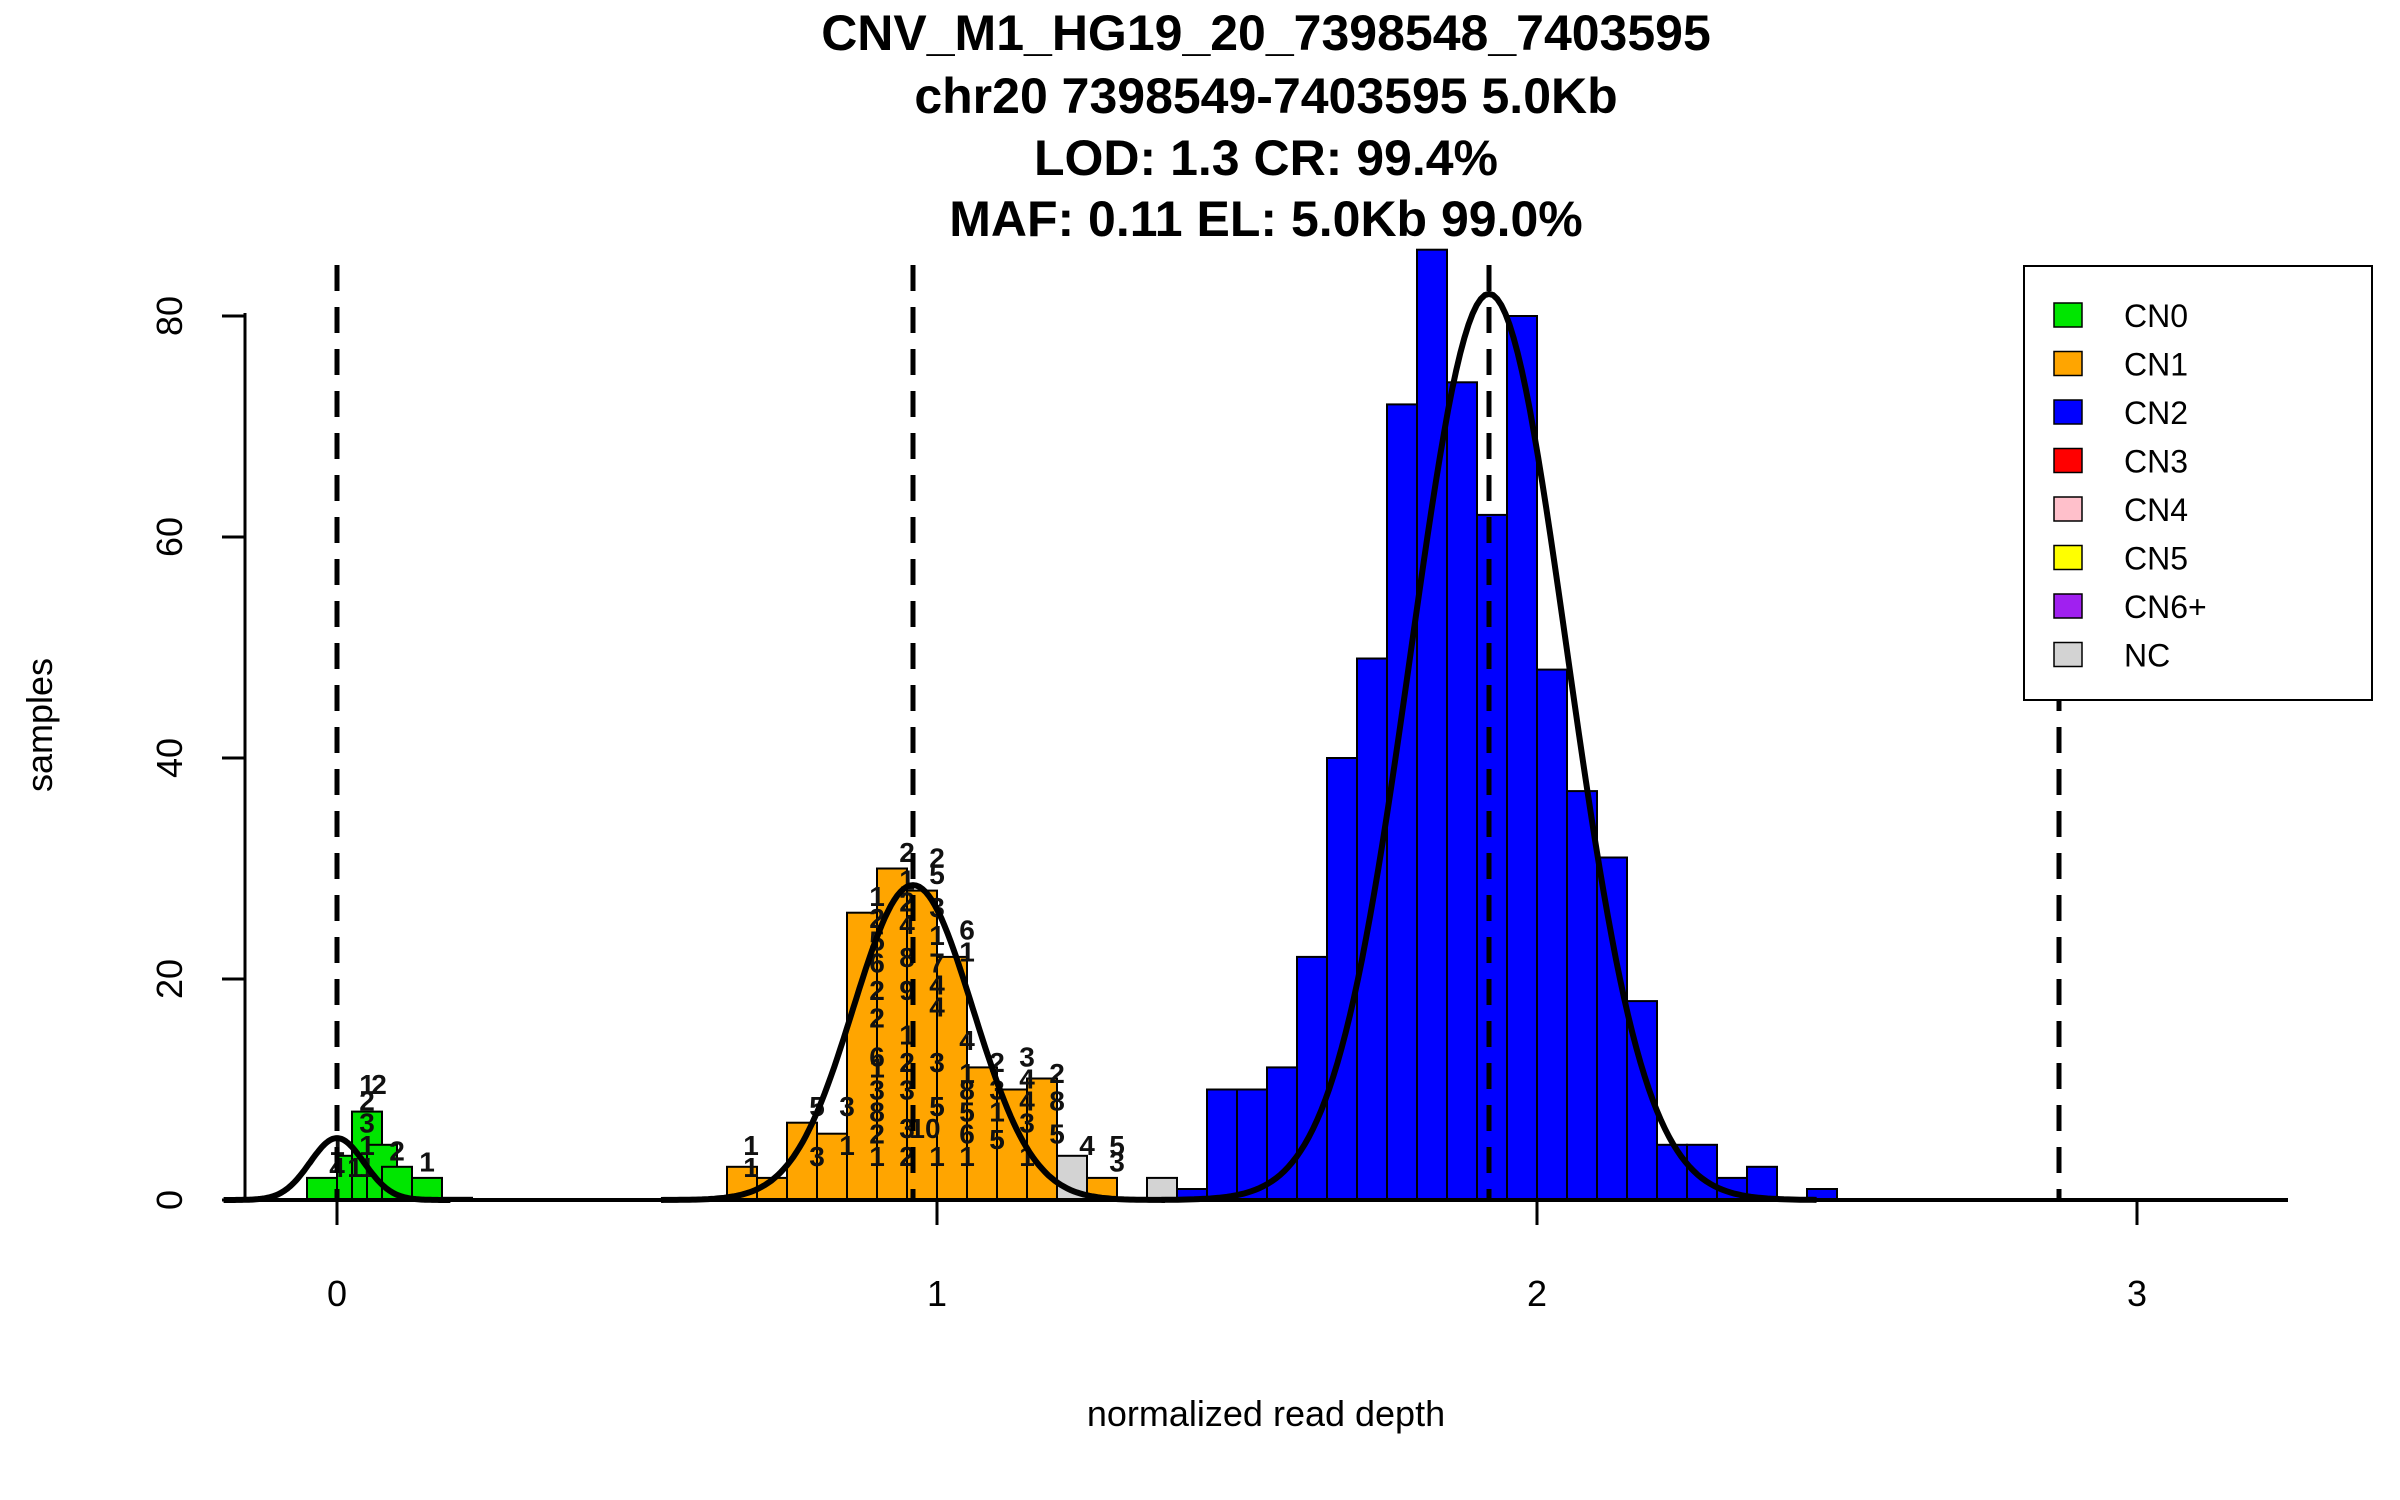 This screenshot has width=2400, height=1500. I want to click on bar-count-label-64: 4, so click(1027, 1079).